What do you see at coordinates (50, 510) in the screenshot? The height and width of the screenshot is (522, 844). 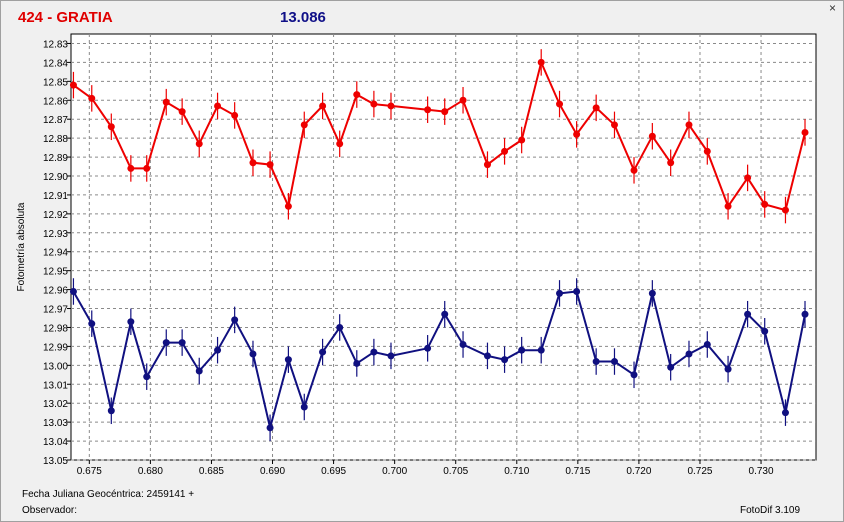 I see `observer-label: Observador:` at bounding box center [50, 510].